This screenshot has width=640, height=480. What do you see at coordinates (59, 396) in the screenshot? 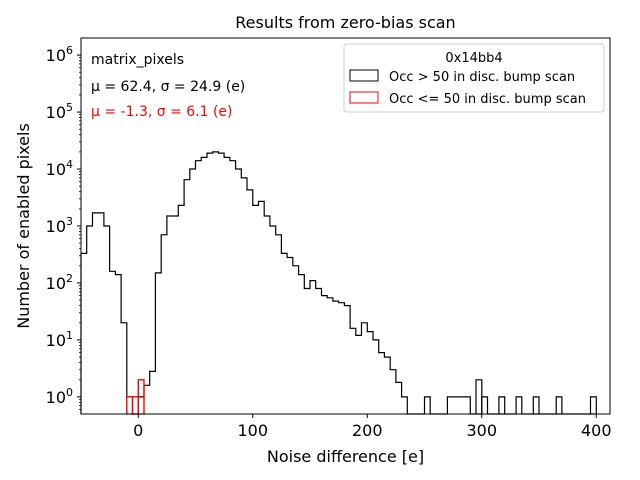
I see `y-tick-label: 10⁰` at bounding box center [59, 396].